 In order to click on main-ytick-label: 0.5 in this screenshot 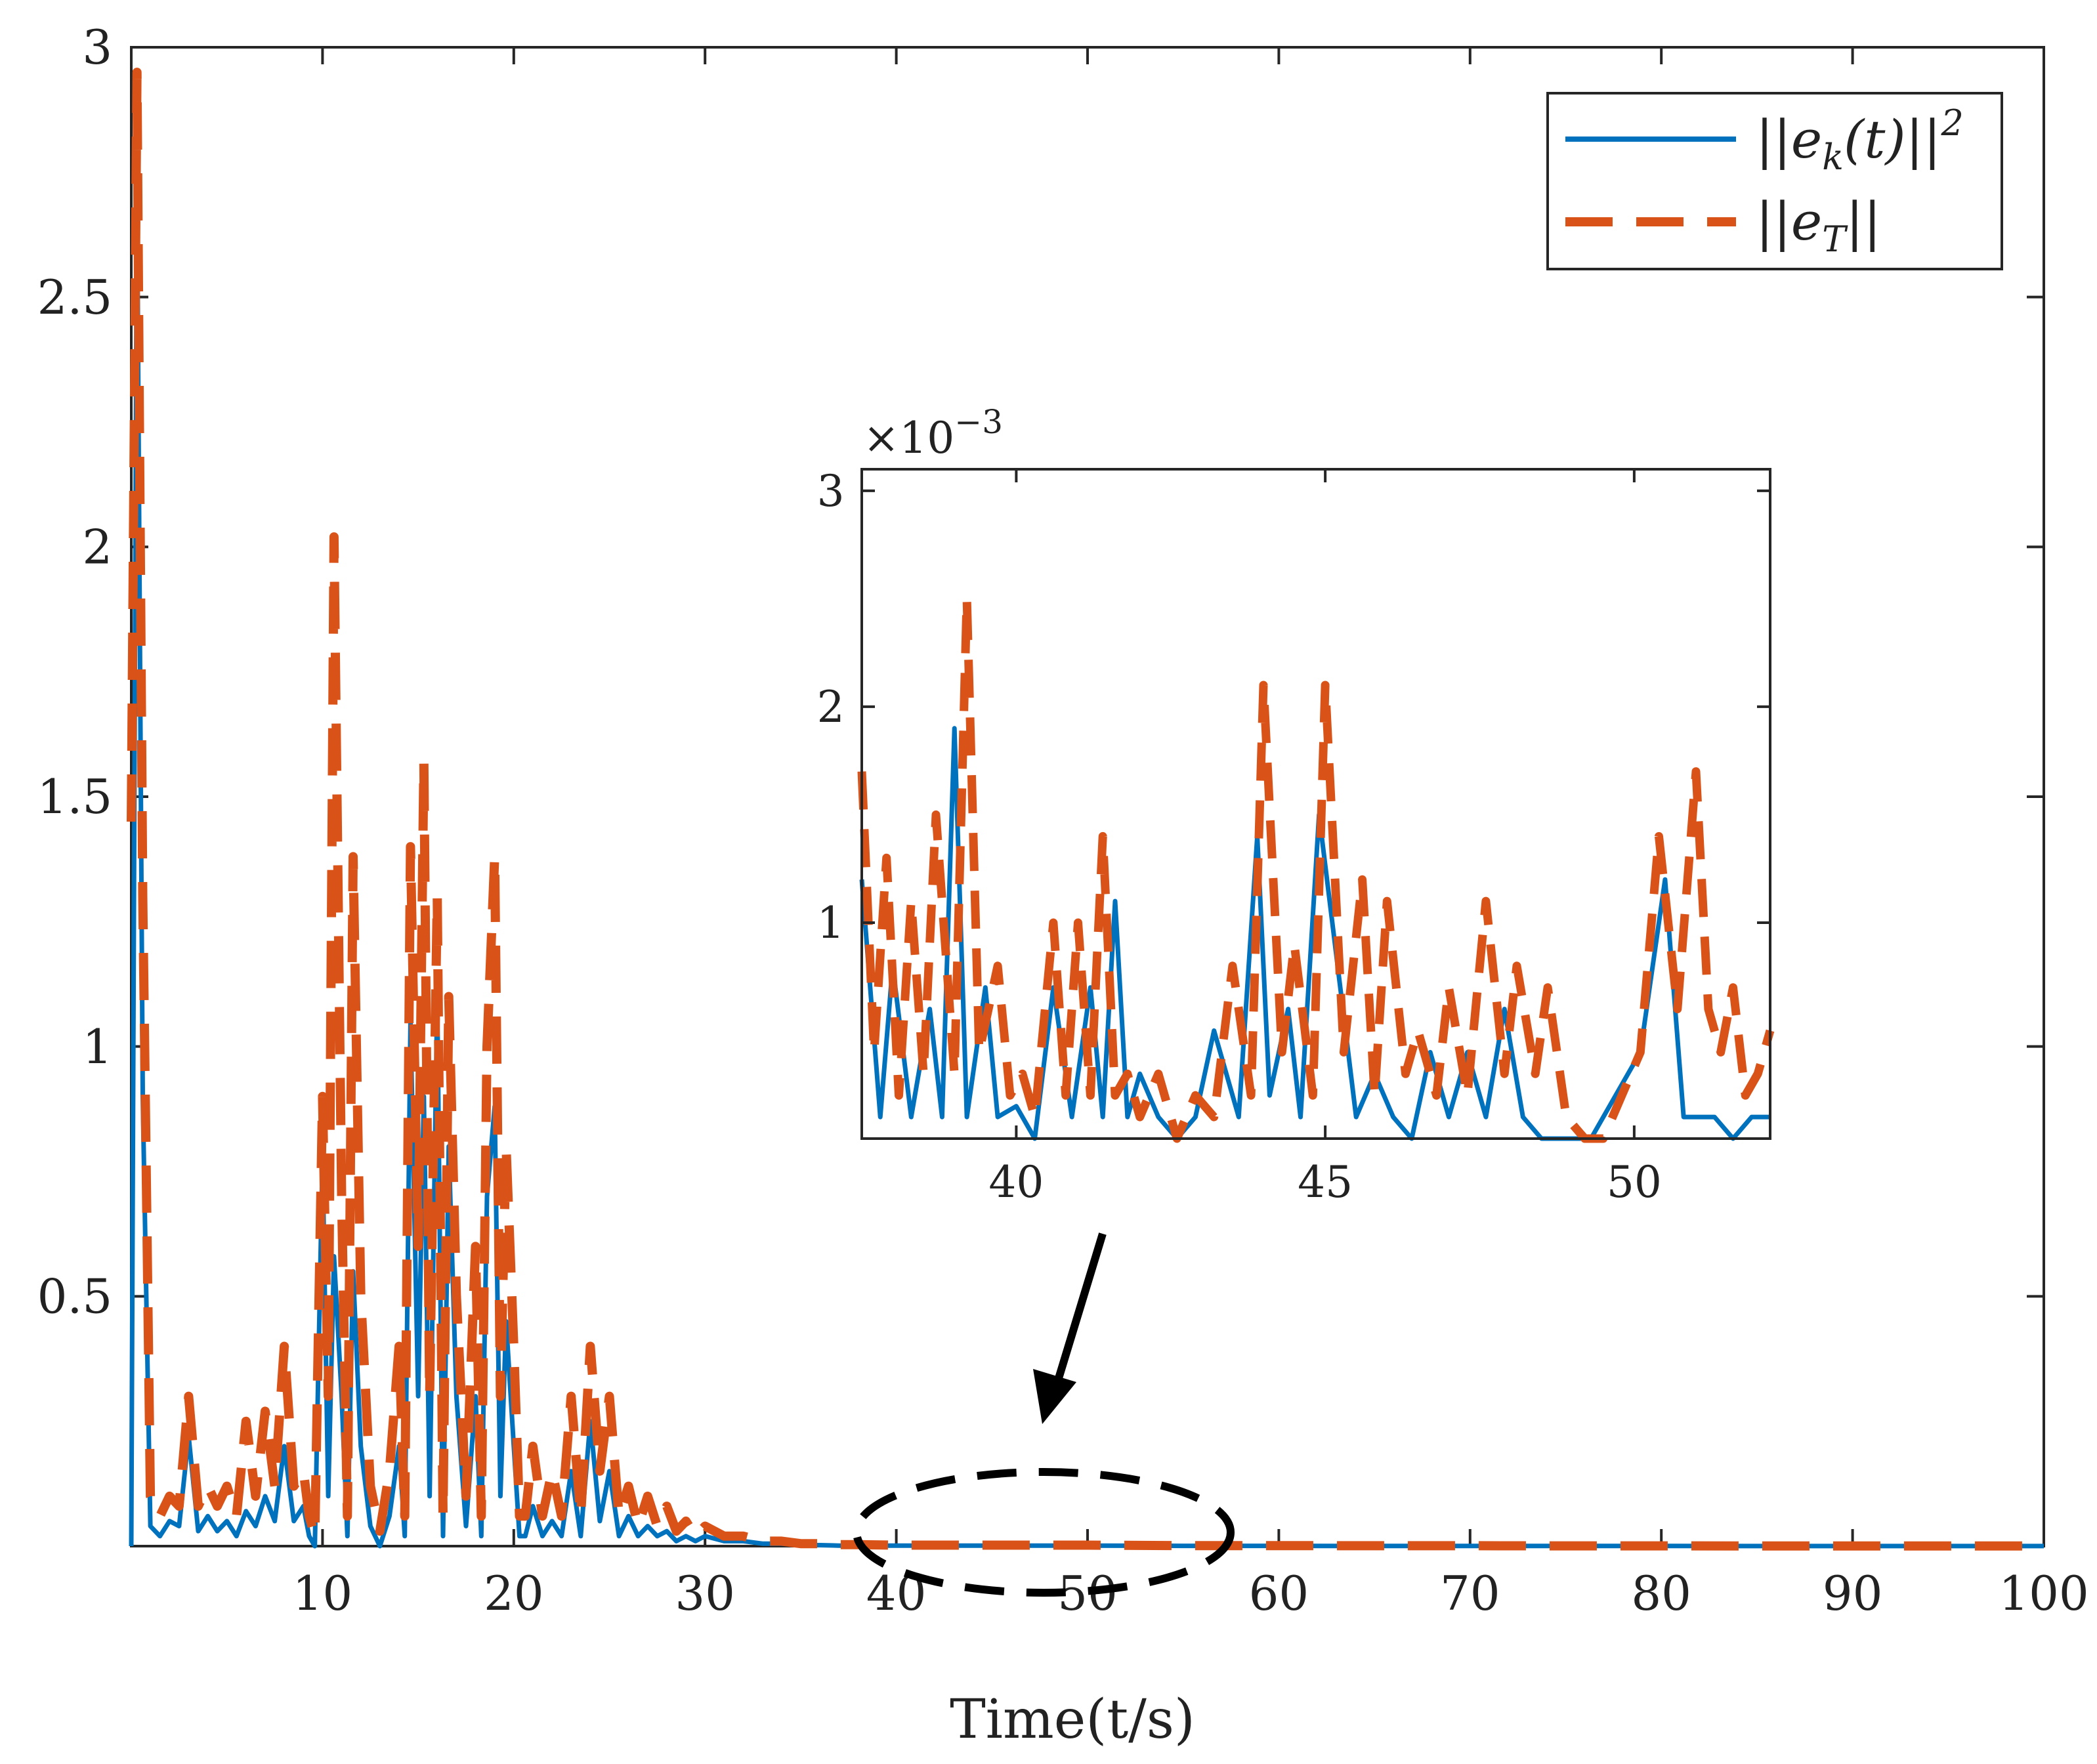, I will do `click(75, 1296)`.